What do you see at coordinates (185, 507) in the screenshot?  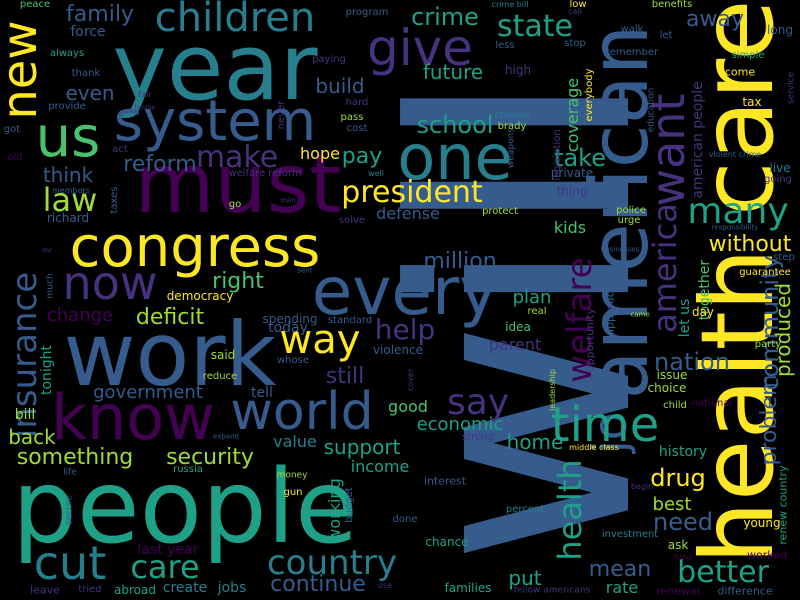 I see `word-people: people` at bounding box center [185, 507].